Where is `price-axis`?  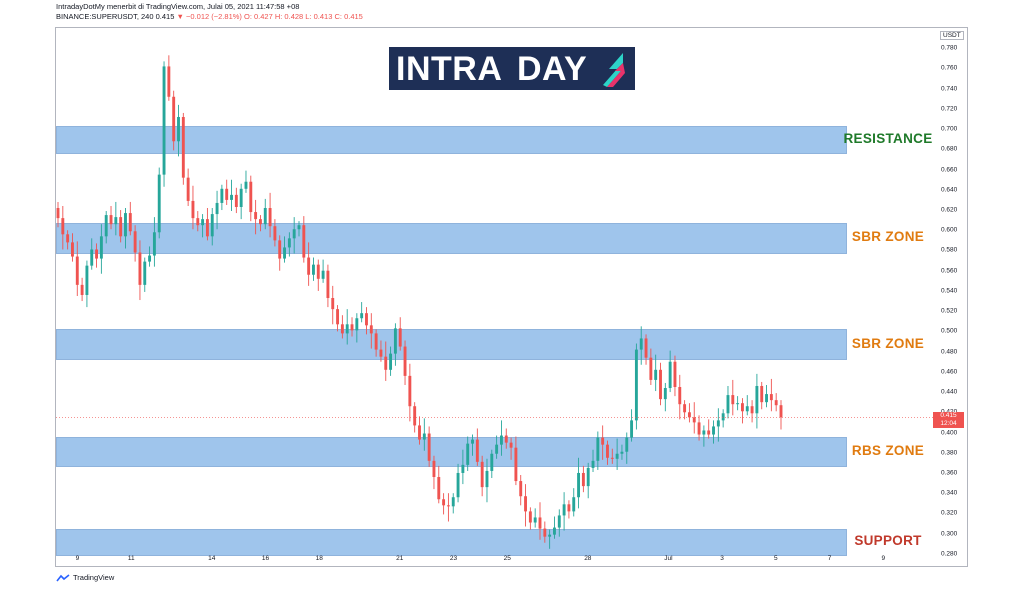
price-axis is located at coordinates (952, 297).